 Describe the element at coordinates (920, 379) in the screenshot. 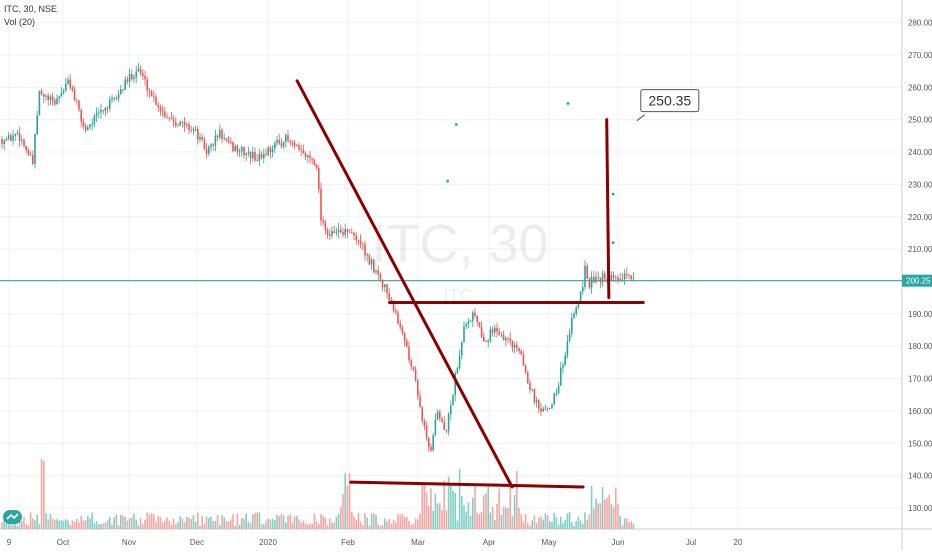

I see `y-tick-label: 170.00` at that location.